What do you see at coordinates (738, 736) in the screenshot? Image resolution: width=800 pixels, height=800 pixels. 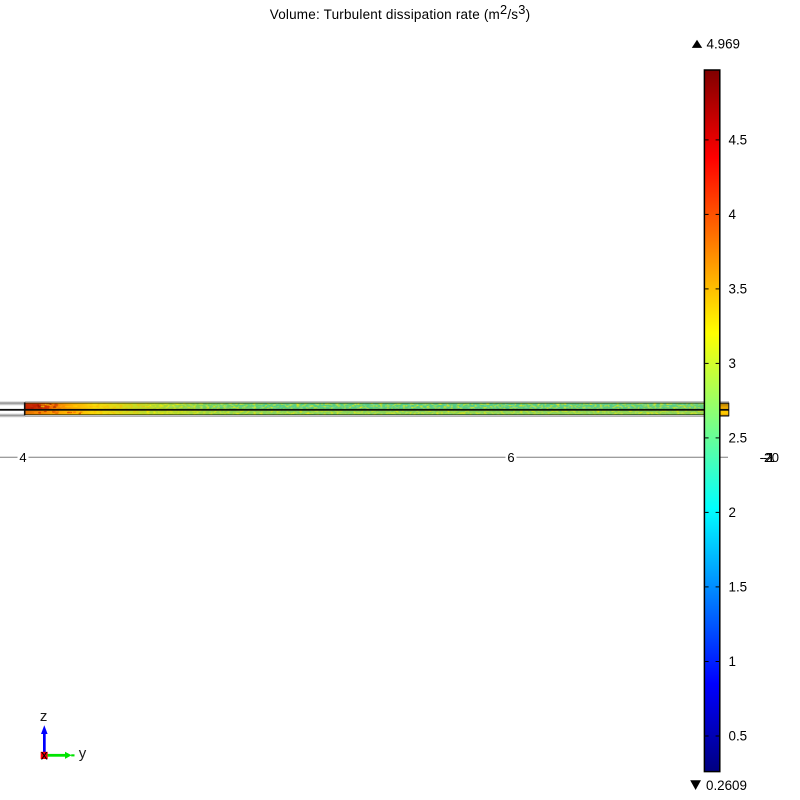 I see `svg-text: 0.5` at bounding box center [738, 736].